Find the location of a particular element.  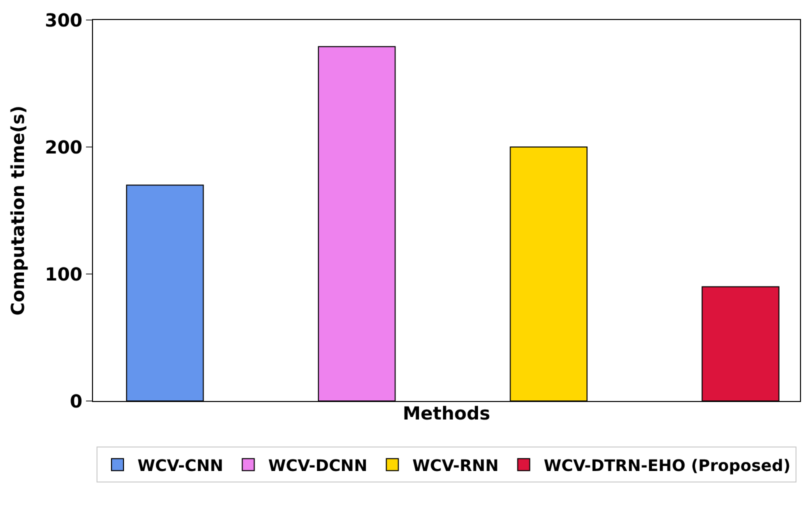

y-tick-label: 200 is located at coordinates (63, 147).